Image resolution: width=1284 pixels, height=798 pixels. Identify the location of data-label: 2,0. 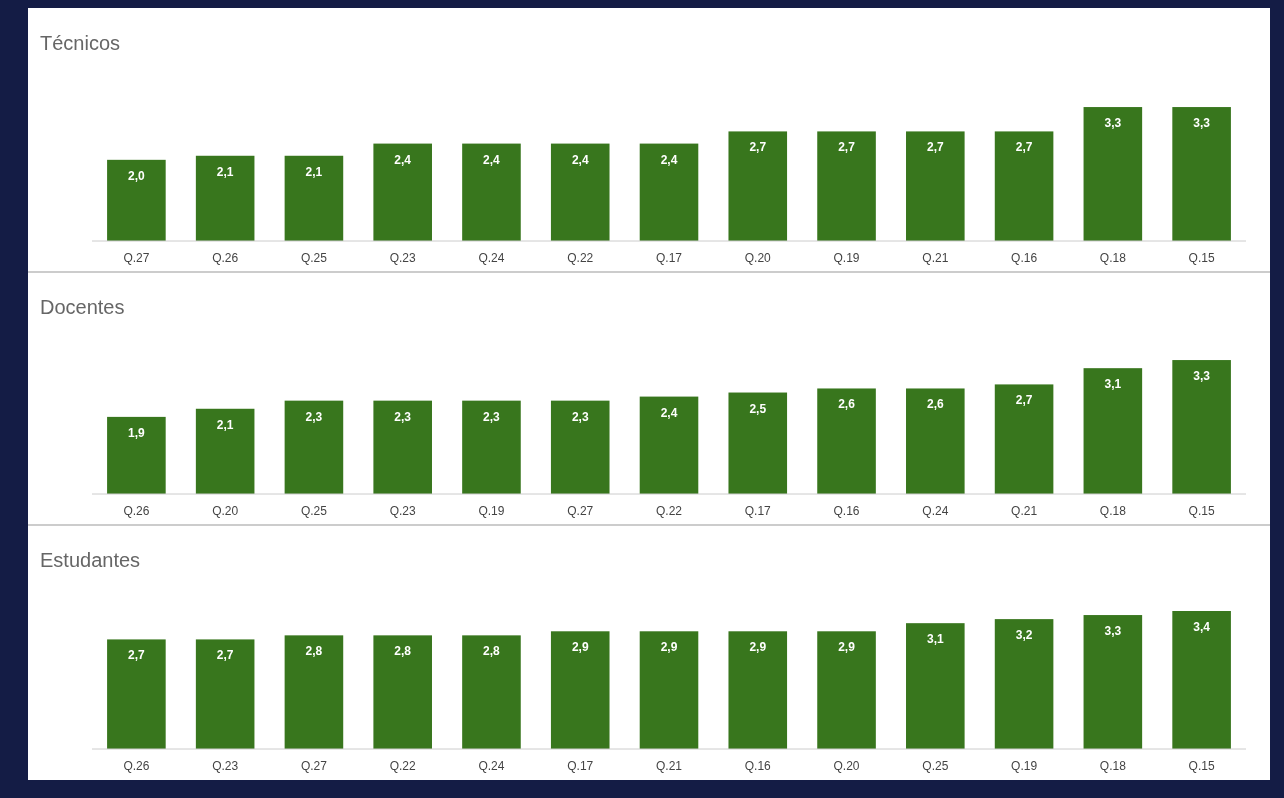
(137, 175).